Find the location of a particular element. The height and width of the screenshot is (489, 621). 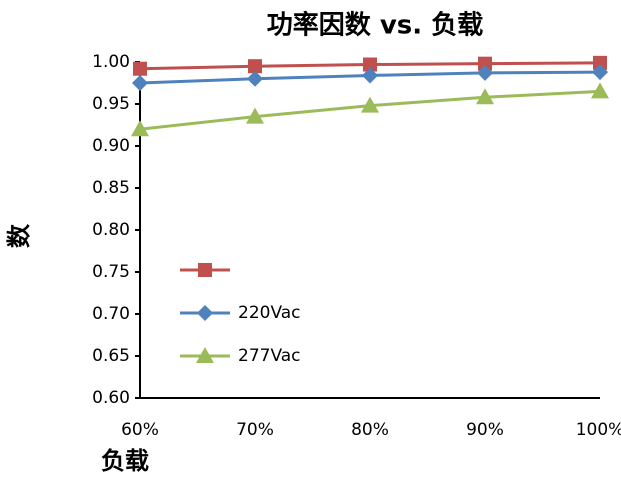

x-tick-label: 70% is located at coordinates (255, 430).